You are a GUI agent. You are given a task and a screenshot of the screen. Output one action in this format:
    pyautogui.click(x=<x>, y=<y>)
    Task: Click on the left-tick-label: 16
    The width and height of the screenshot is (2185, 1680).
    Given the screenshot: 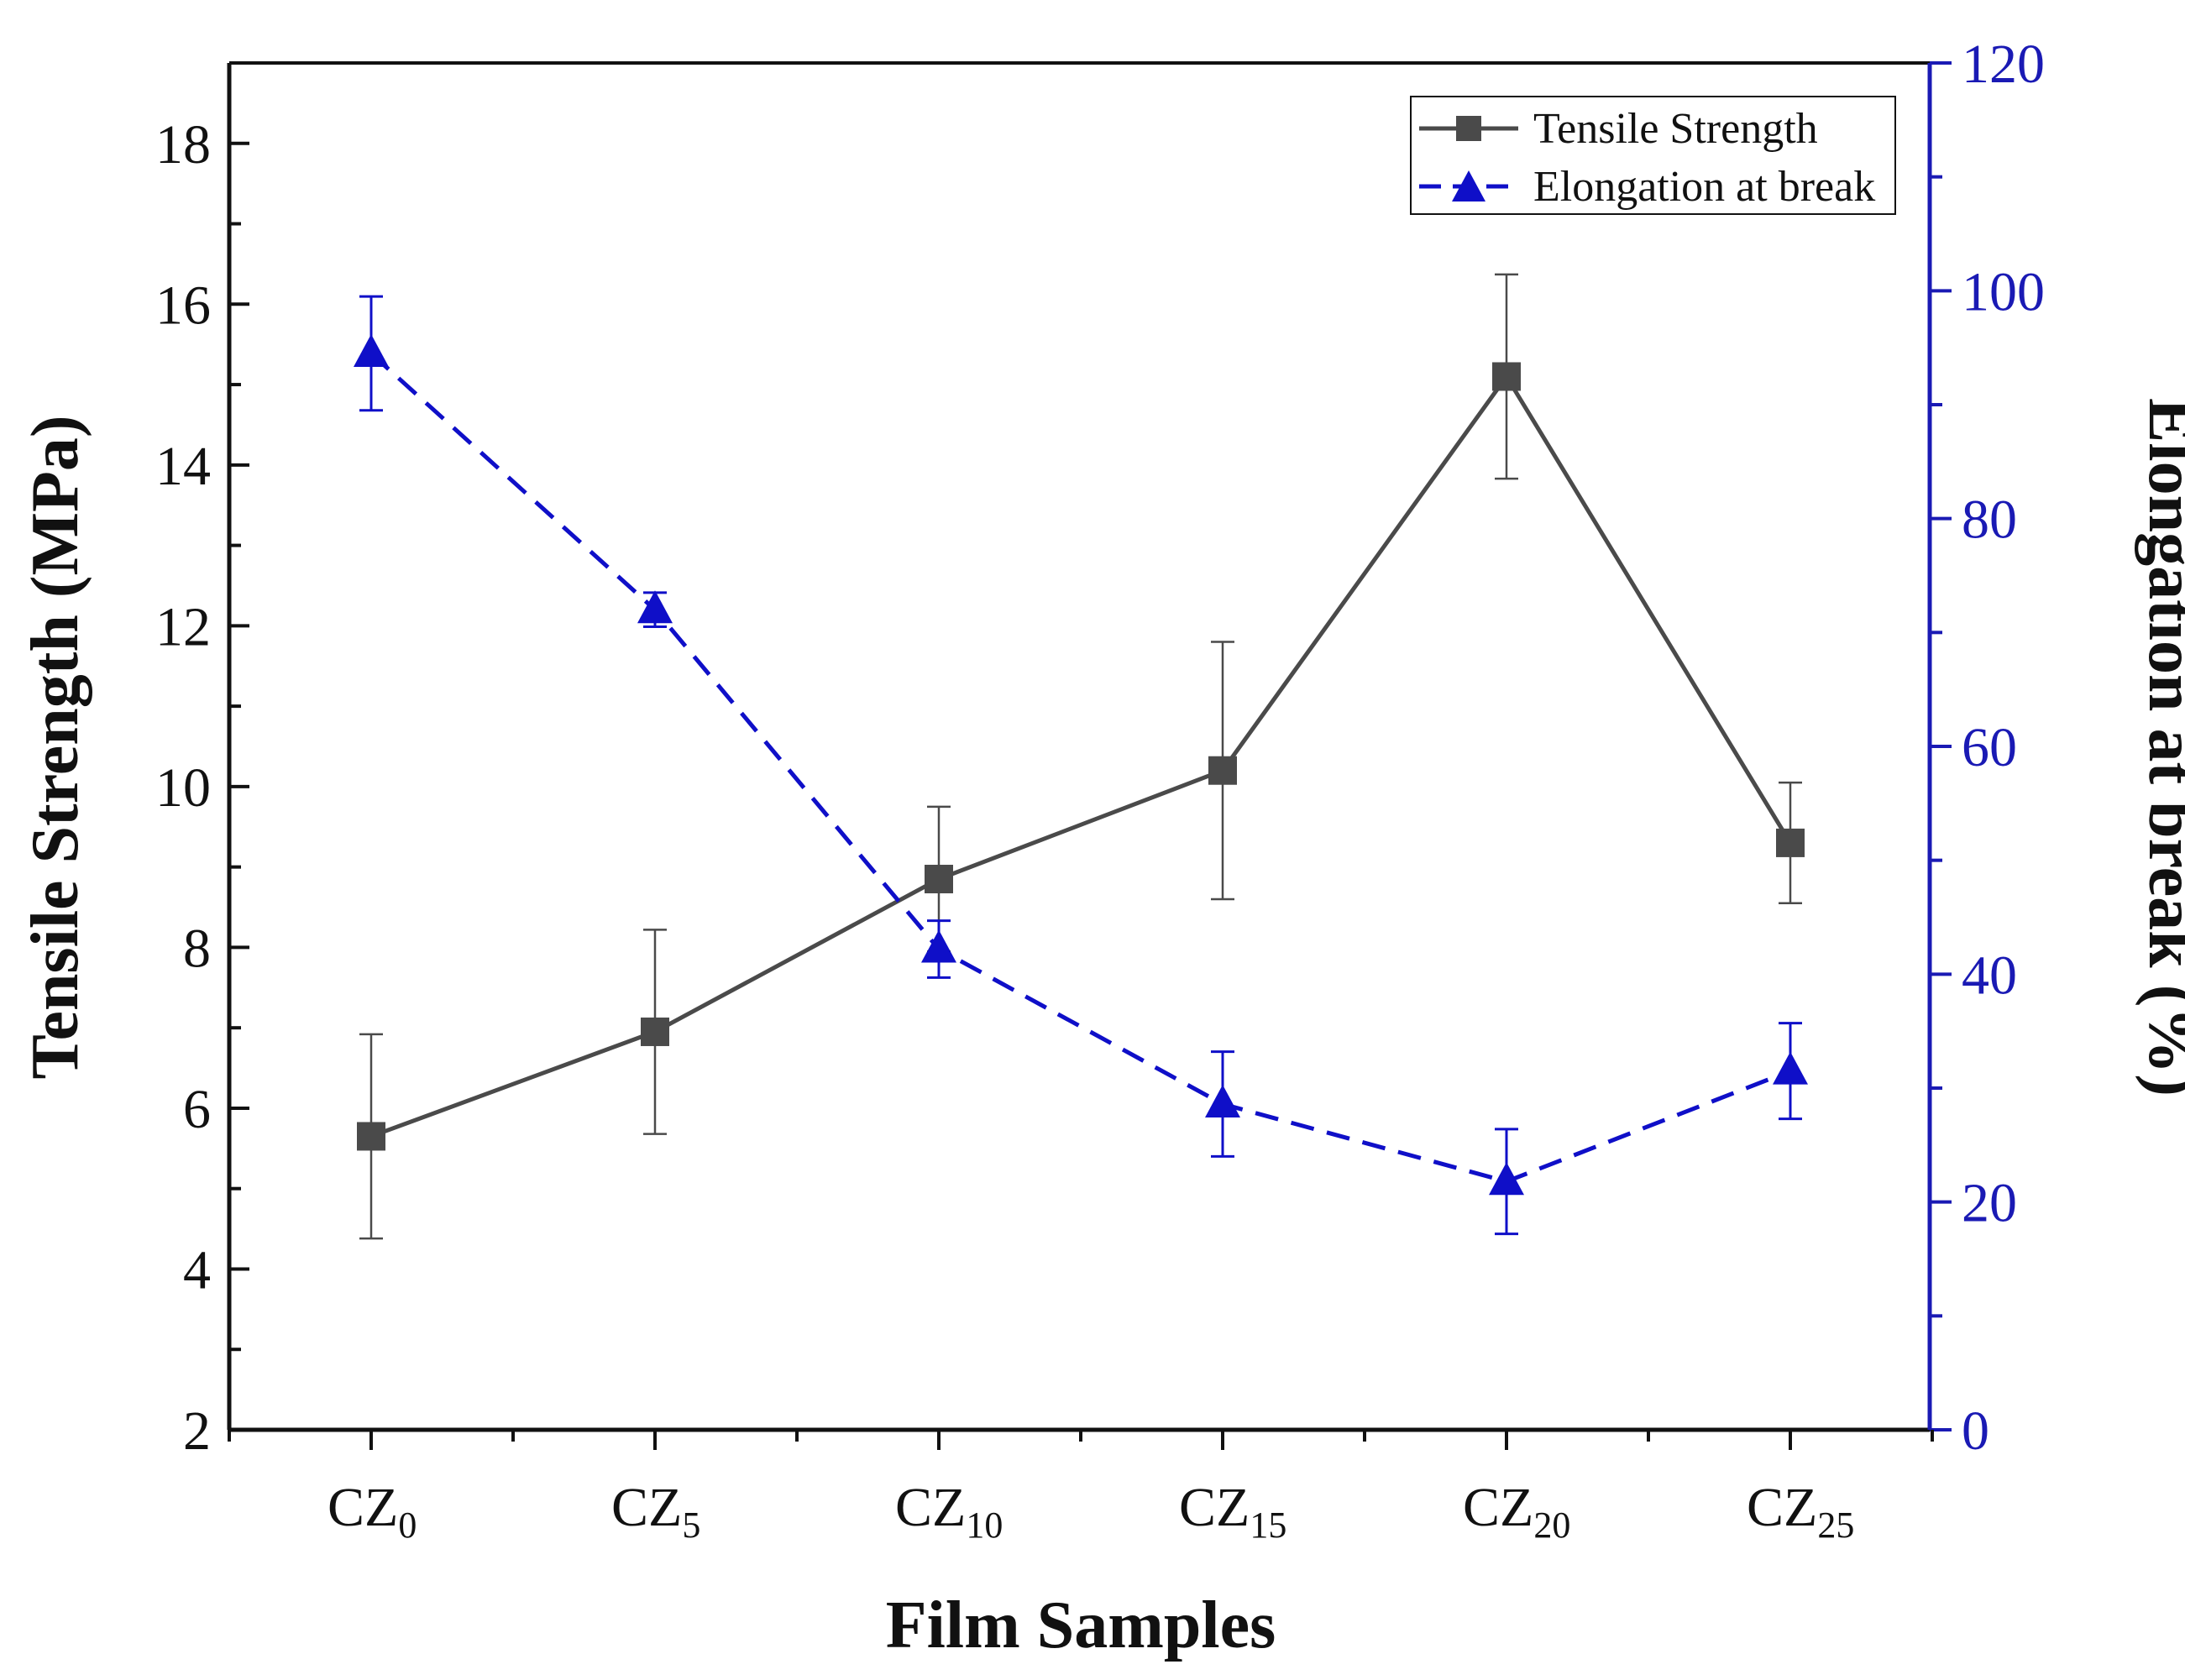 What is the action you would take?
    pyautogui.click(x=183, y=305)
    